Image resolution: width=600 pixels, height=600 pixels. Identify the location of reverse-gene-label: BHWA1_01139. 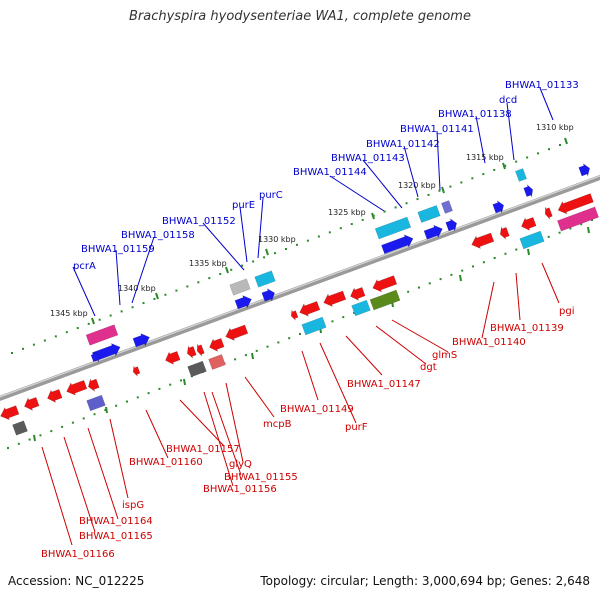
(527, 328).